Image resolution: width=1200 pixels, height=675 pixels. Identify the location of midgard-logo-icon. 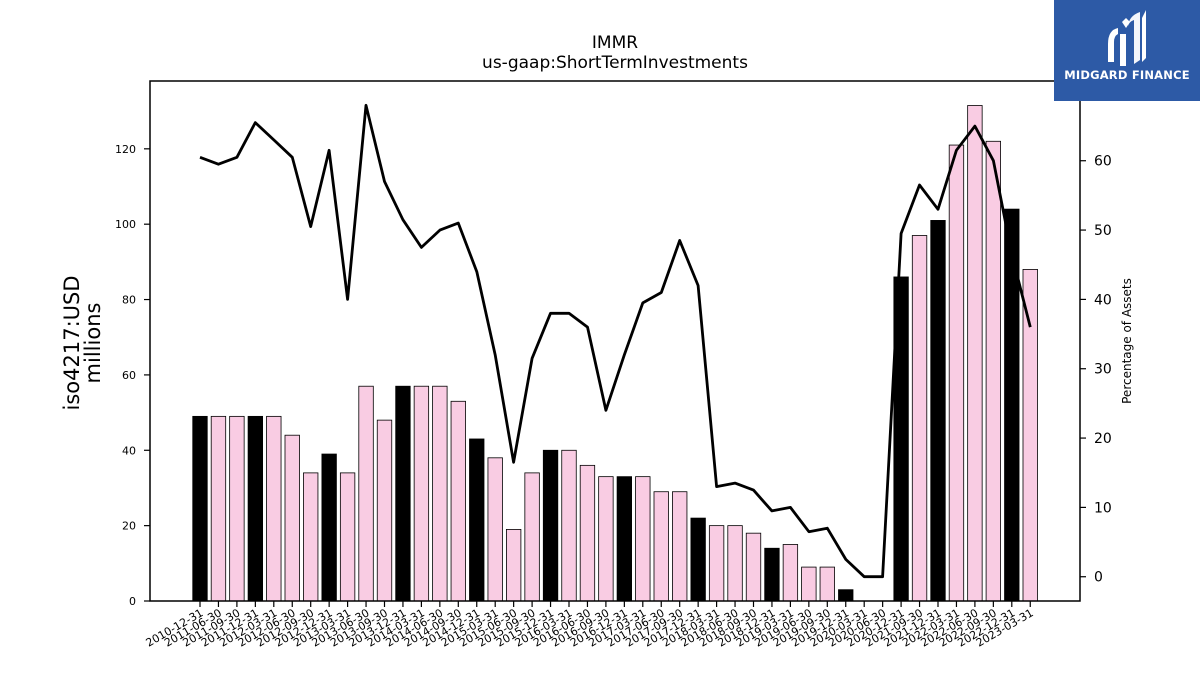
(1127, 38).